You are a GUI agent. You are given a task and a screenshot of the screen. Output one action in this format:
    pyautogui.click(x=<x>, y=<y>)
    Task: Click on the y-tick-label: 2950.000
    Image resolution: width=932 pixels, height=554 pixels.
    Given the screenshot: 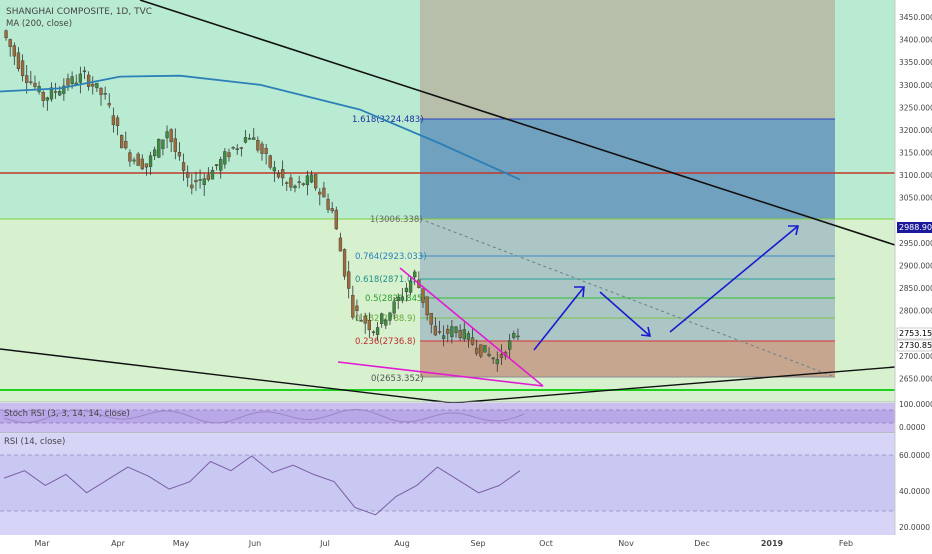 What is the action you would take?
    pyautogui.click(x=915, y=243)
    